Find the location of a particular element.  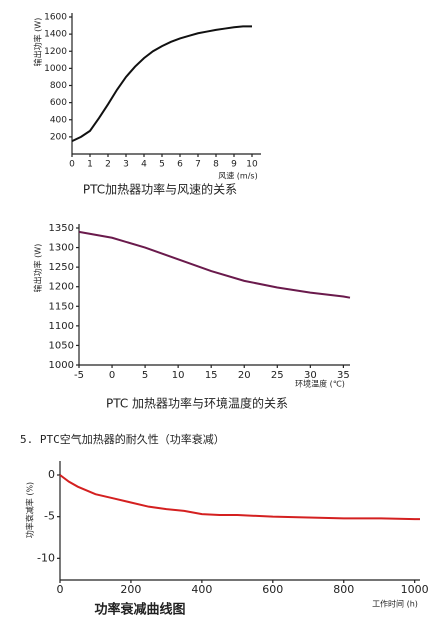

x-tick-label: 30 is located at coordinates (310, 375).